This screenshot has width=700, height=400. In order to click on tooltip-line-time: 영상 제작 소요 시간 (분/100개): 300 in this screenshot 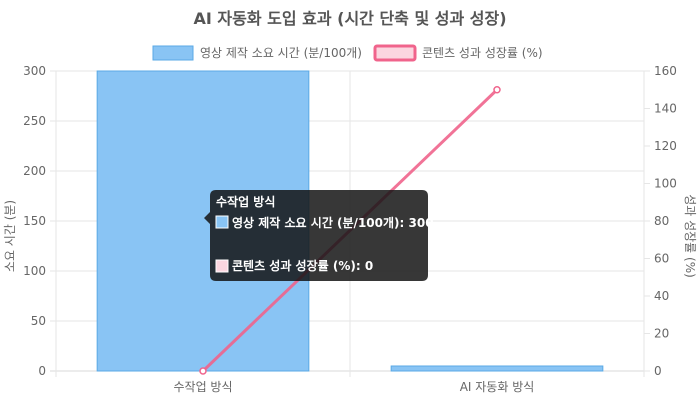, I will do `click(333, 222)`.